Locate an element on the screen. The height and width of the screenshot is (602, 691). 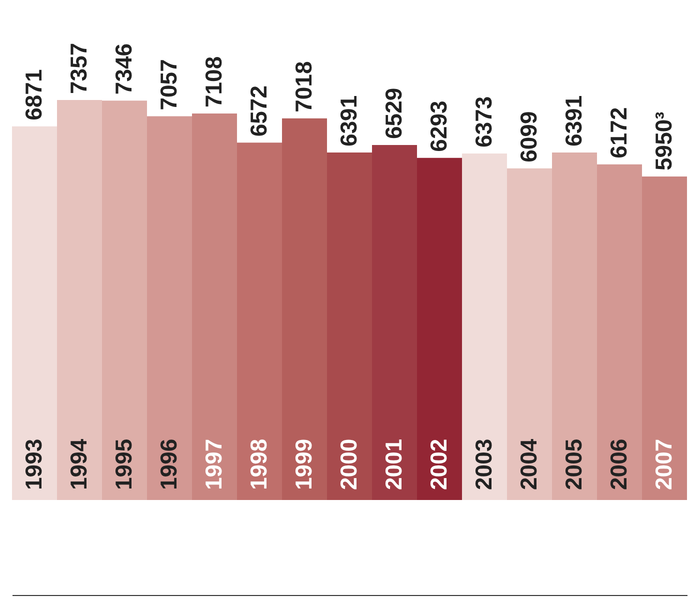
data-label: 6373 is located at coordinates (483, 122).